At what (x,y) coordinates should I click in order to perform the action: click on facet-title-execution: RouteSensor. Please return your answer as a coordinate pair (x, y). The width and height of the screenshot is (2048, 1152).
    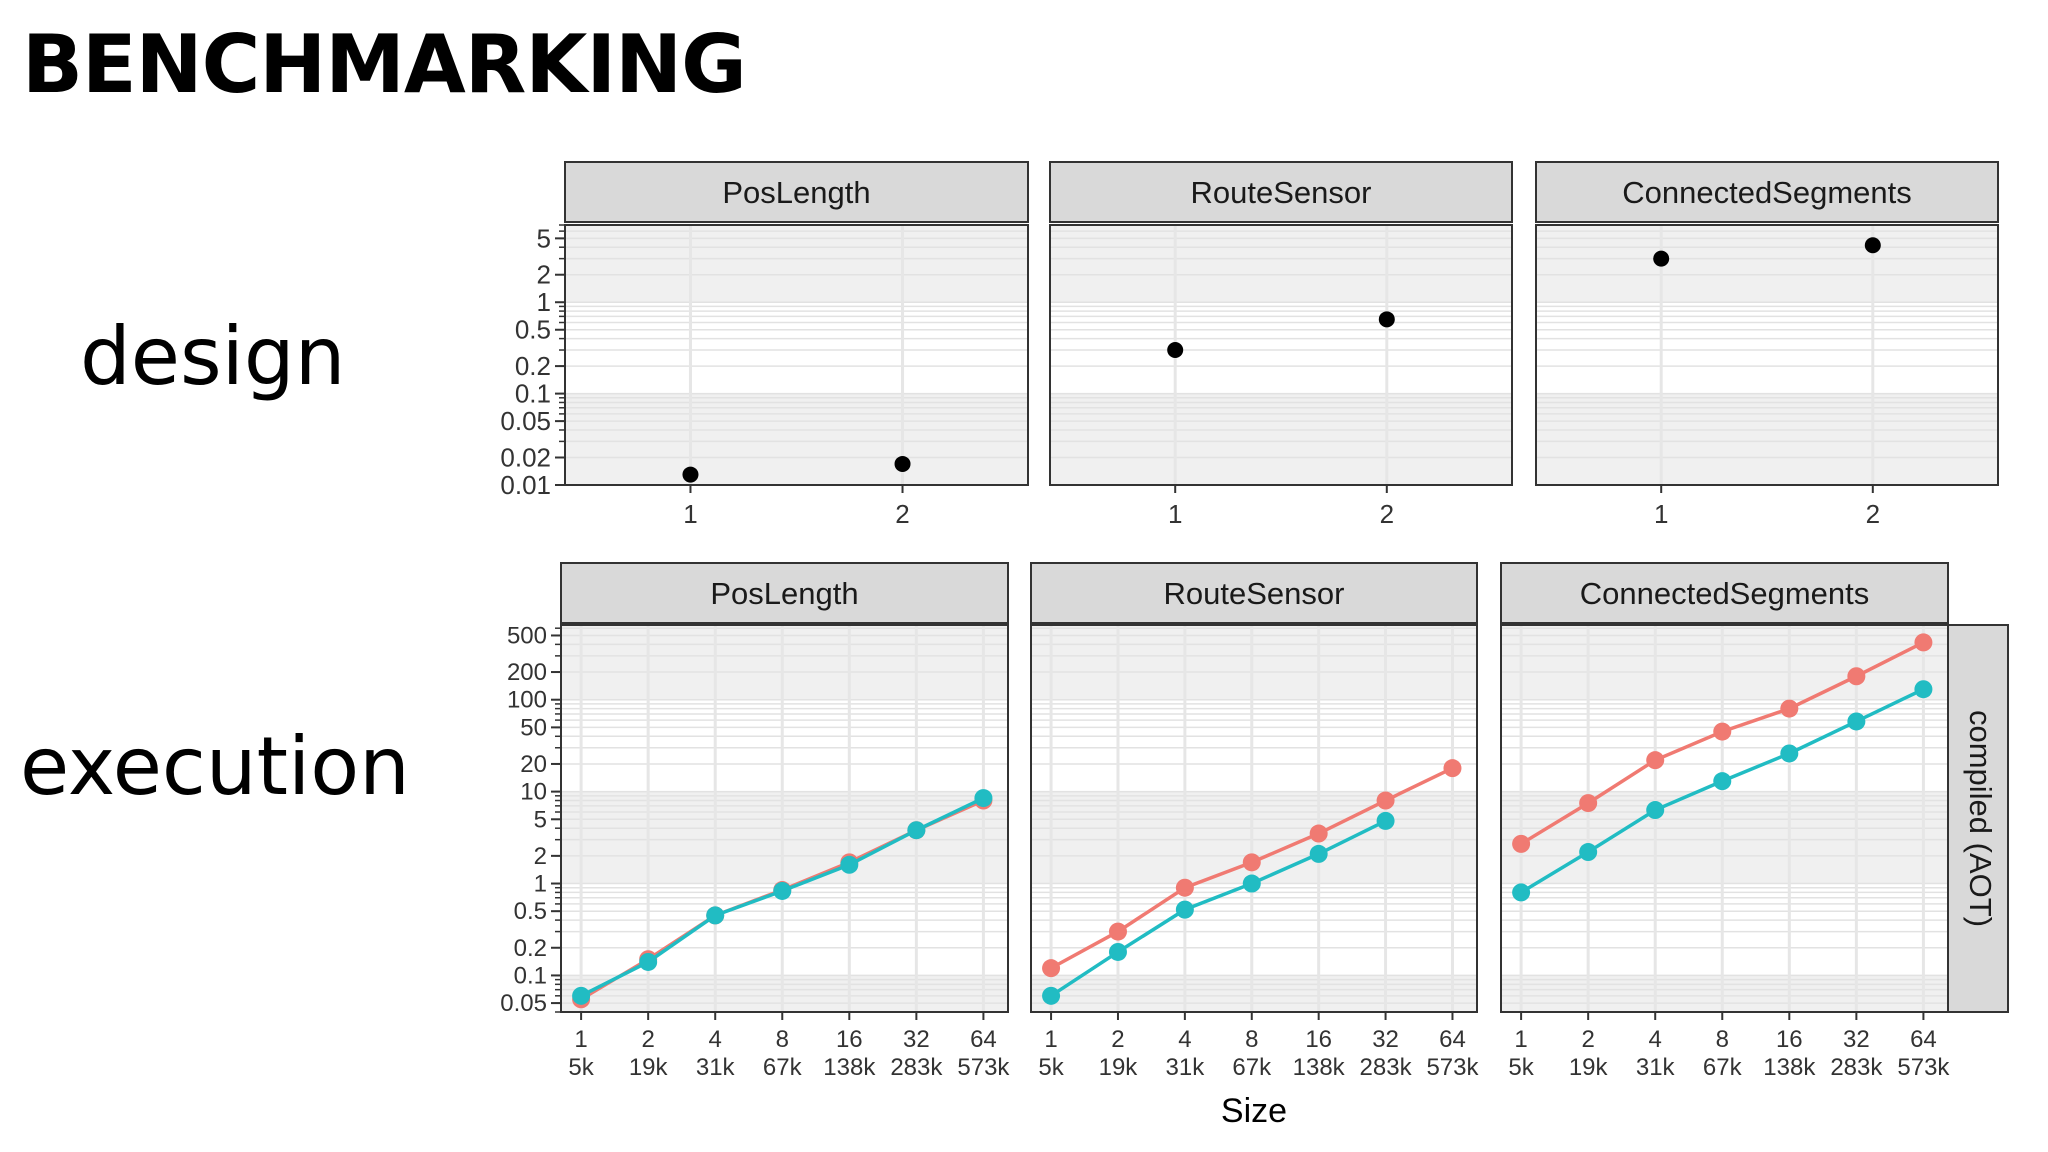
    Looking at the image, I should click on (1254, 593).